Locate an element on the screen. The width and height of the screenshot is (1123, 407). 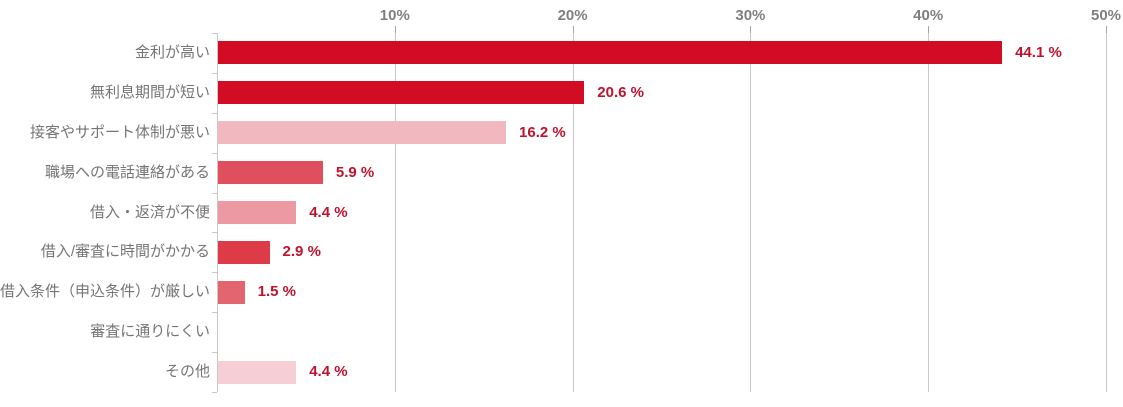
bar-row: 借入条件（申込条件）が厳しい 1.5 % is located at coordinates (561, 292).